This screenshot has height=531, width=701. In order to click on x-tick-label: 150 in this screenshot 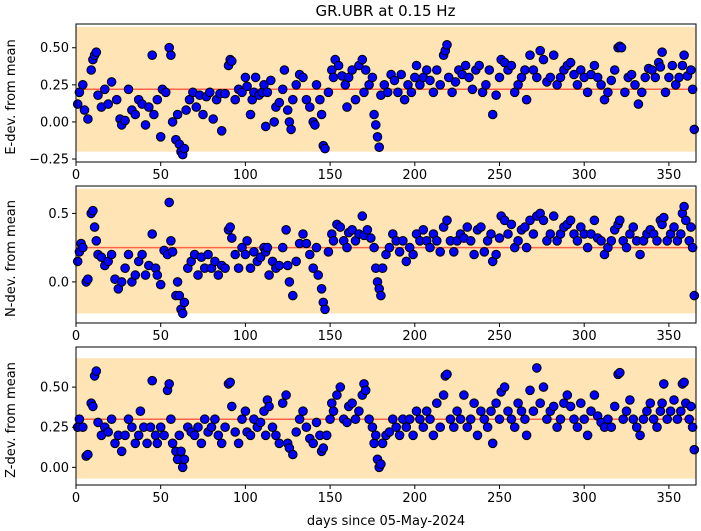, I will do `click(330, 336)`.